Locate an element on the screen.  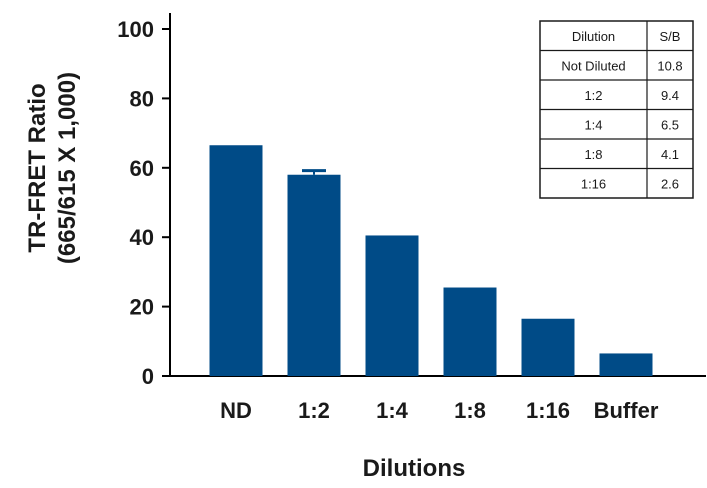
x-tick-label: 1:4 is located at coordinates (392, 410).